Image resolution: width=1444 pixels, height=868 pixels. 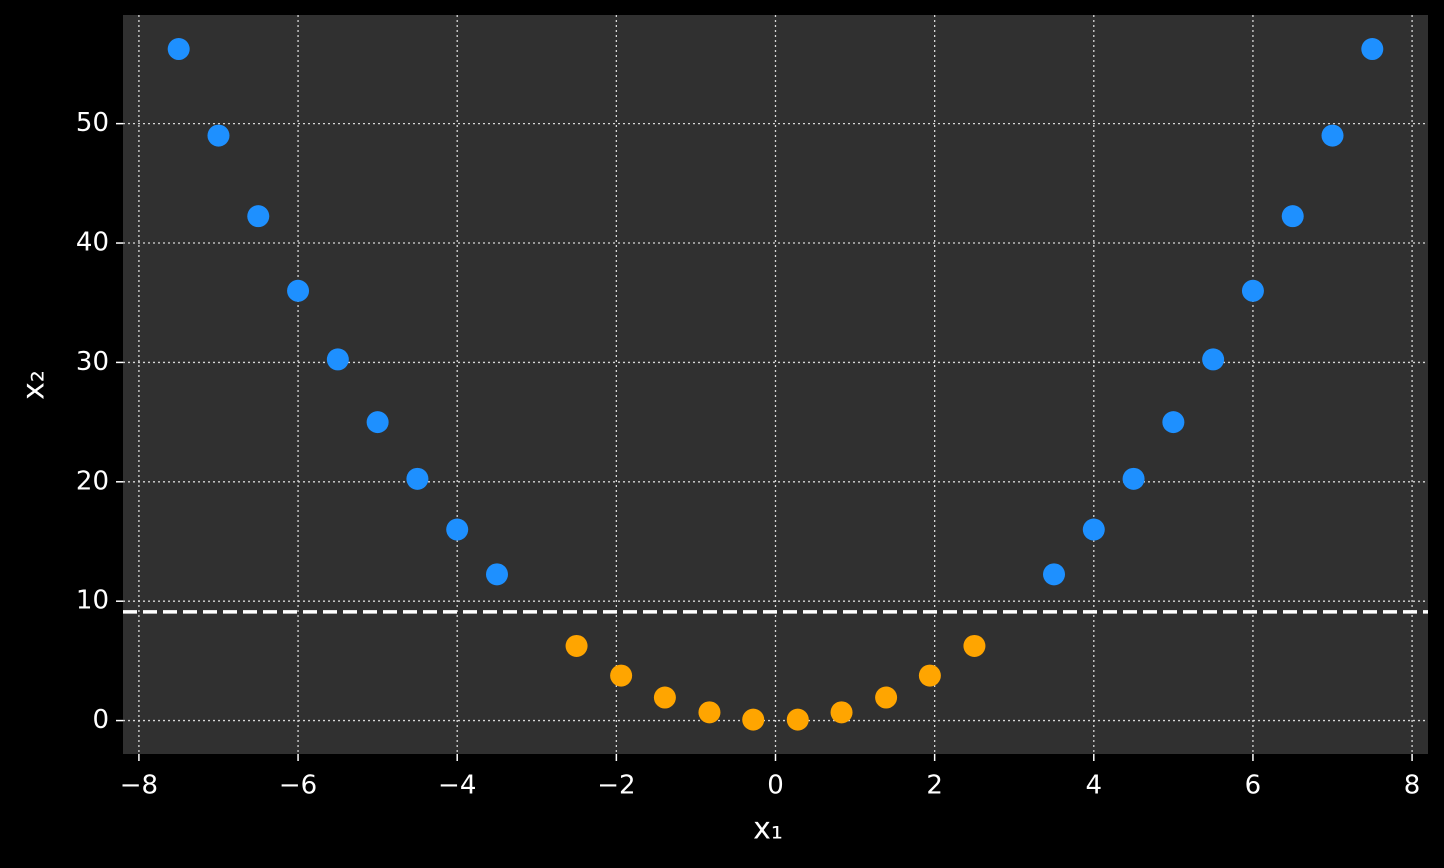 What do you see at coordinates (34, 385) in the screenshot?
I see `y-axis-label: x₂` at bounding box center [34, 385].